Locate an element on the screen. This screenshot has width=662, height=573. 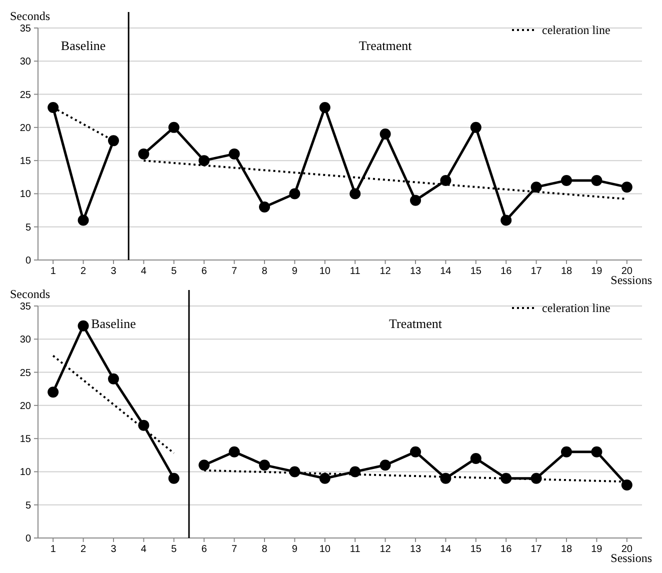
annotation: Baseline is located at coordinates (113, 323).